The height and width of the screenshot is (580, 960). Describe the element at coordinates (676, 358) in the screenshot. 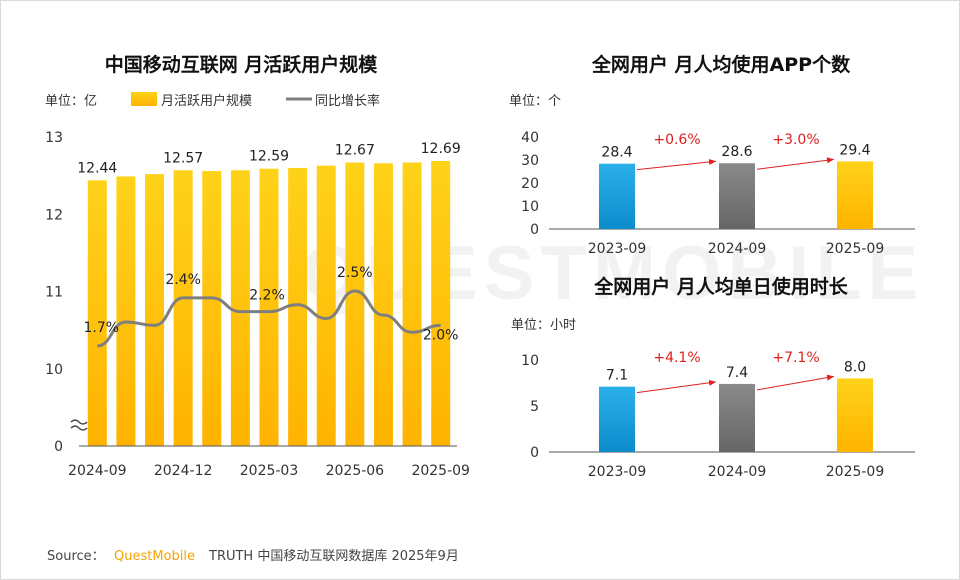

I see `growth-percent-label: +4.1%` at that location.